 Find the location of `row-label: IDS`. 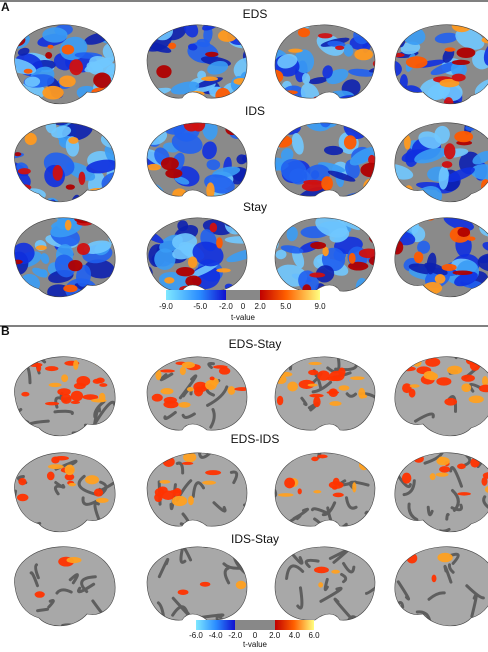

row-label: IDS is located at coordinates (255, 111).